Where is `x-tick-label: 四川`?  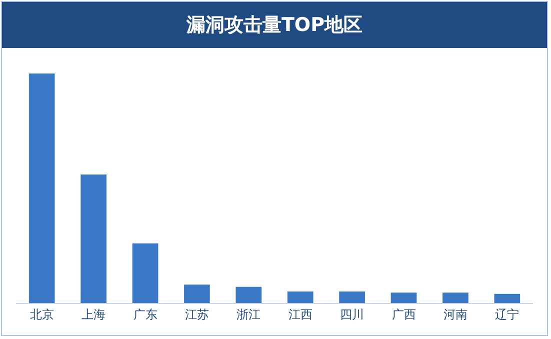
x-tick-label: 四川 is located at coordinates (352, 314).